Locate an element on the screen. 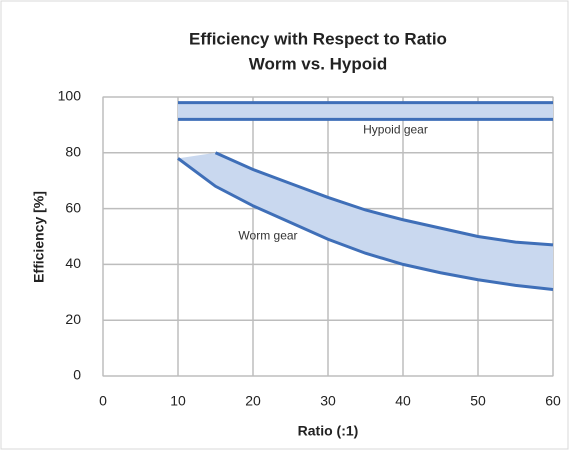  y-tick-label: 40 is located at coordinates (73, 263).